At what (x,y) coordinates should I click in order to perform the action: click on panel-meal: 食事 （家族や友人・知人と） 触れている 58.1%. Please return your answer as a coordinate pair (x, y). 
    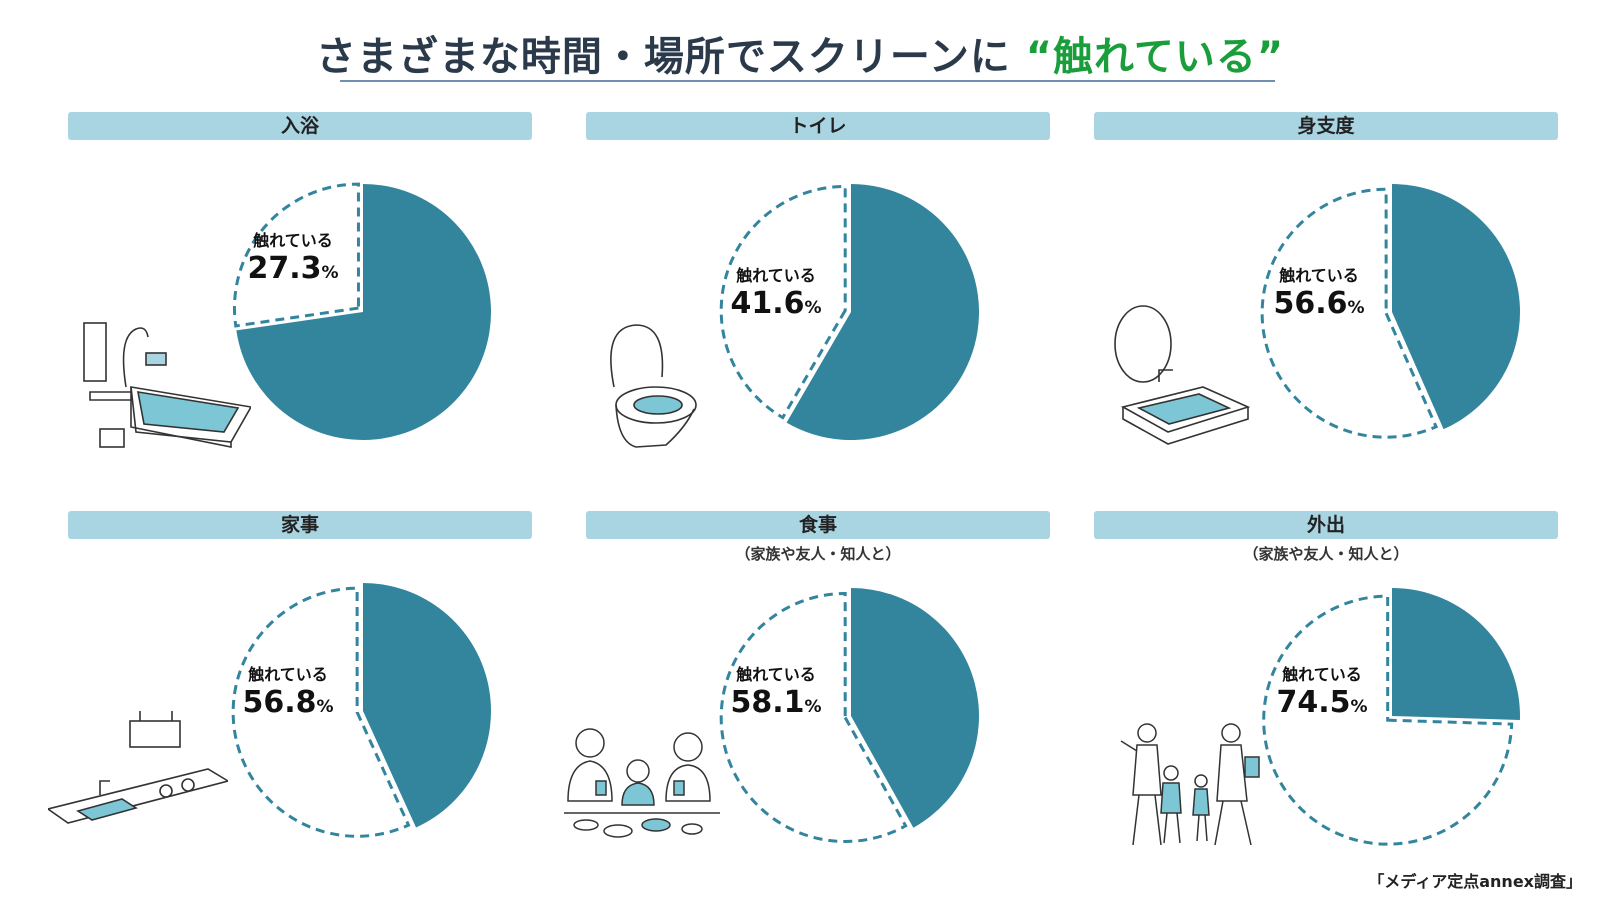
    Looking at the image, I should click on (835, 711).